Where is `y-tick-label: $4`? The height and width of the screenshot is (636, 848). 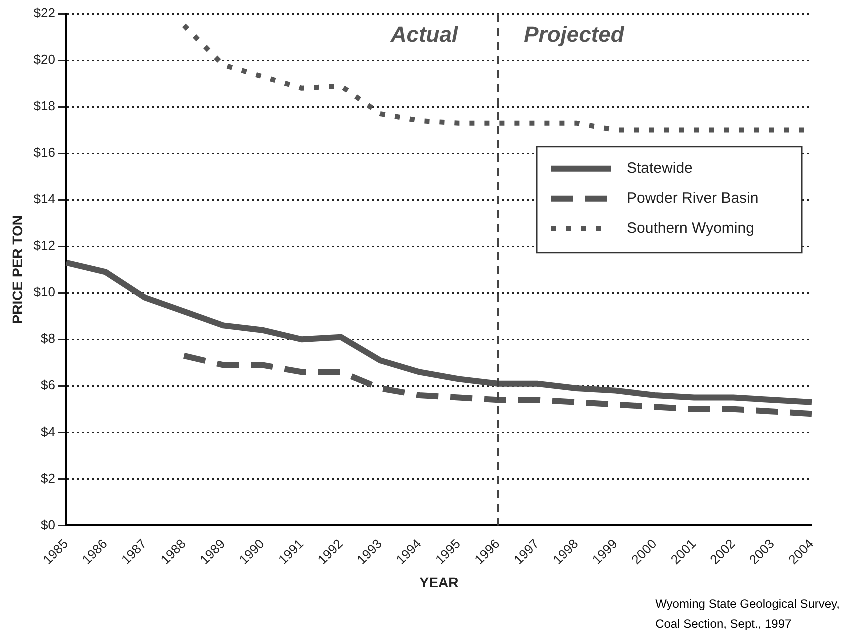 y-tick-label: $4 is located at coordinates (48, 432).